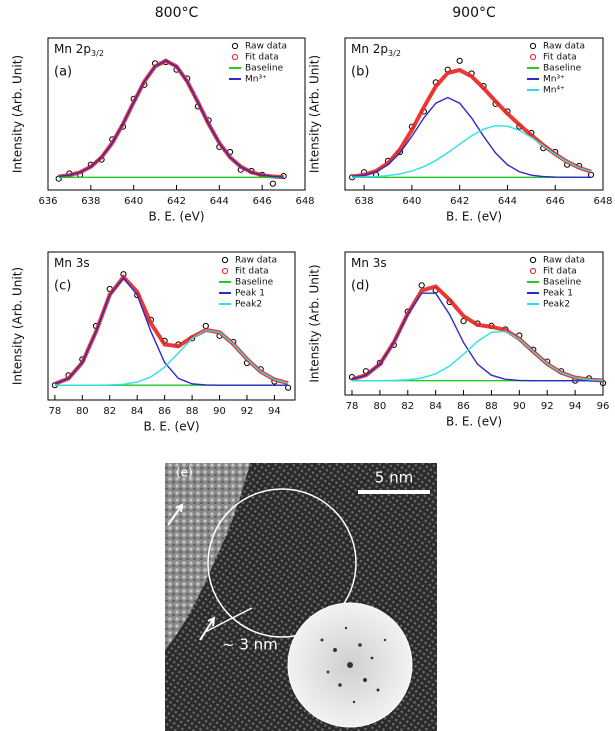 This screenshot has height=731, width=615. I want to click on panel-label: (b), so click(360, 72).